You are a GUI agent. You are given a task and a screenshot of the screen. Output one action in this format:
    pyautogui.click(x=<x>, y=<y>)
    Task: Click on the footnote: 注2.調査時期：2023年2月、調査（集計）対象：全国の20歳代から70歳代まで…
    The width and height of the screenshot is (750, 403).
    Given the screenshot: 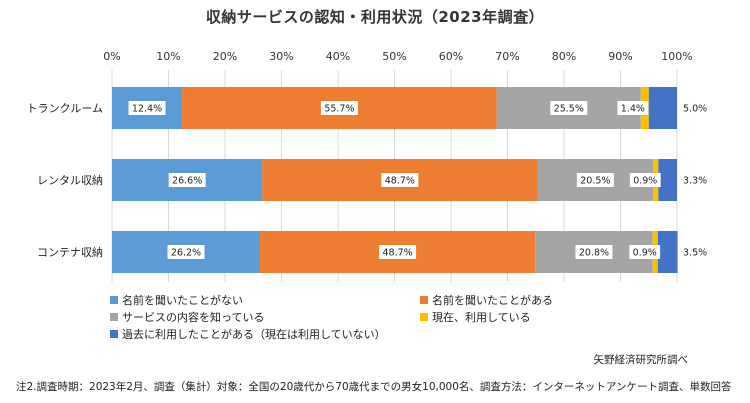 What is the action you would take?
    pyautogui.click(x=374, y=387)
    